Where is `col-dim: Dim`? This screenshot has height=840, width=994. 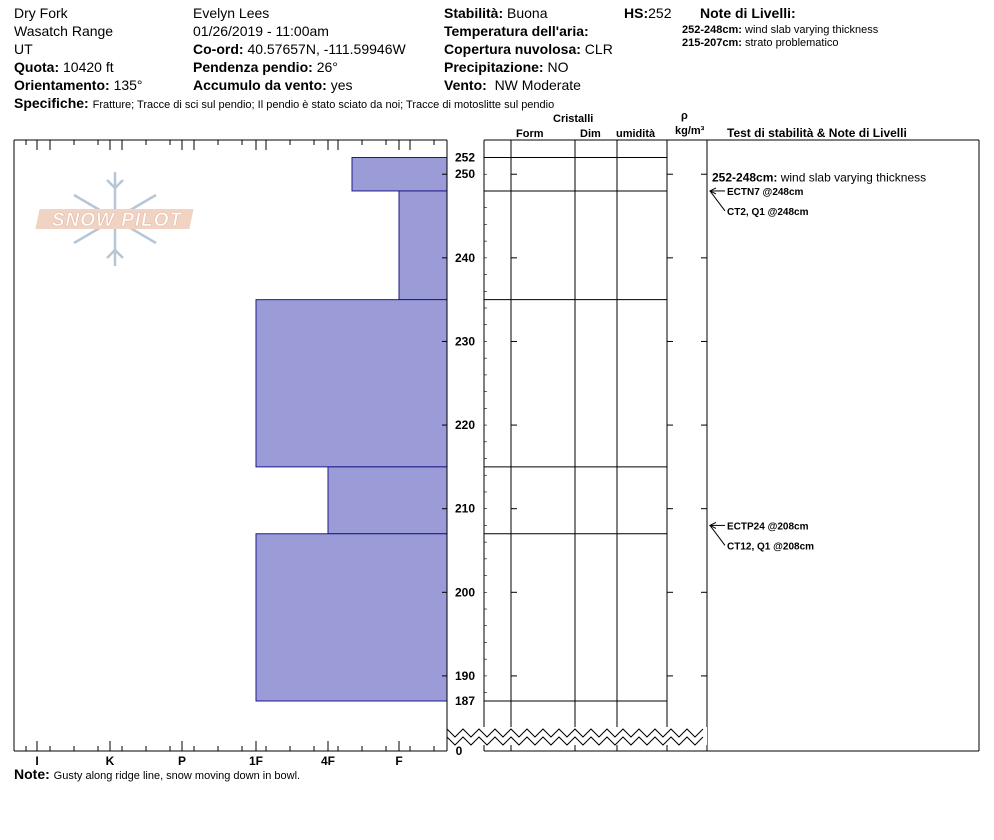 col-dim: Dim is located at coordinates (590, 134).